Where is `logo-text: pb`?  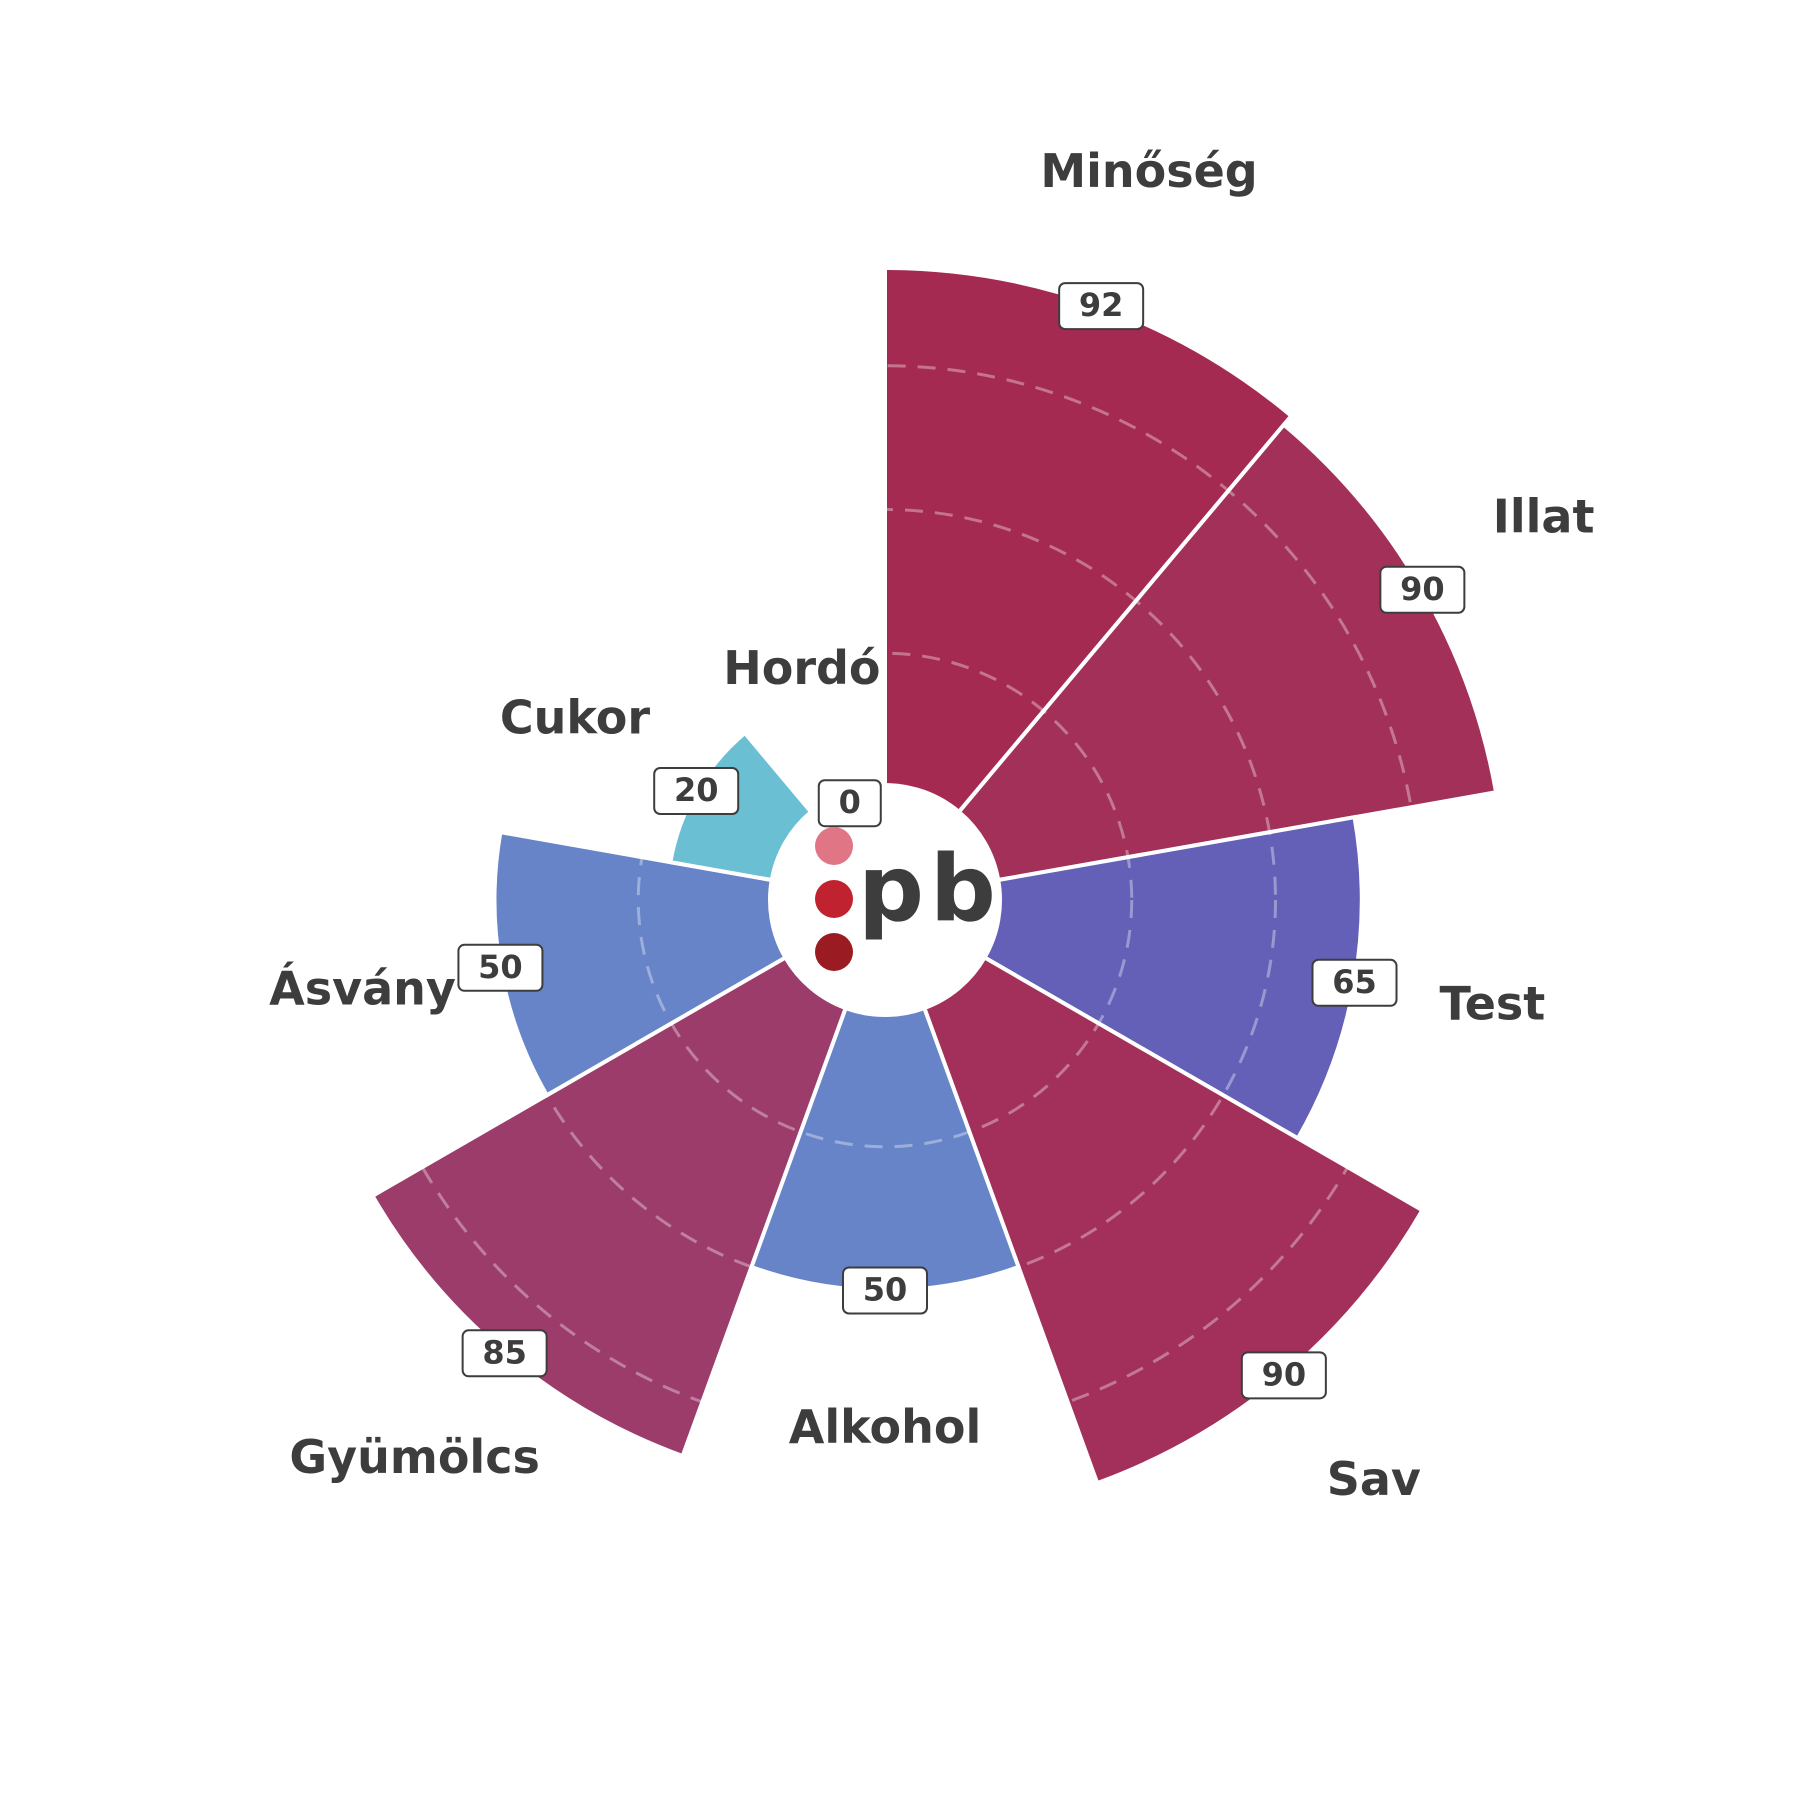 logo-text: pb is located at coordinates (930, 888).